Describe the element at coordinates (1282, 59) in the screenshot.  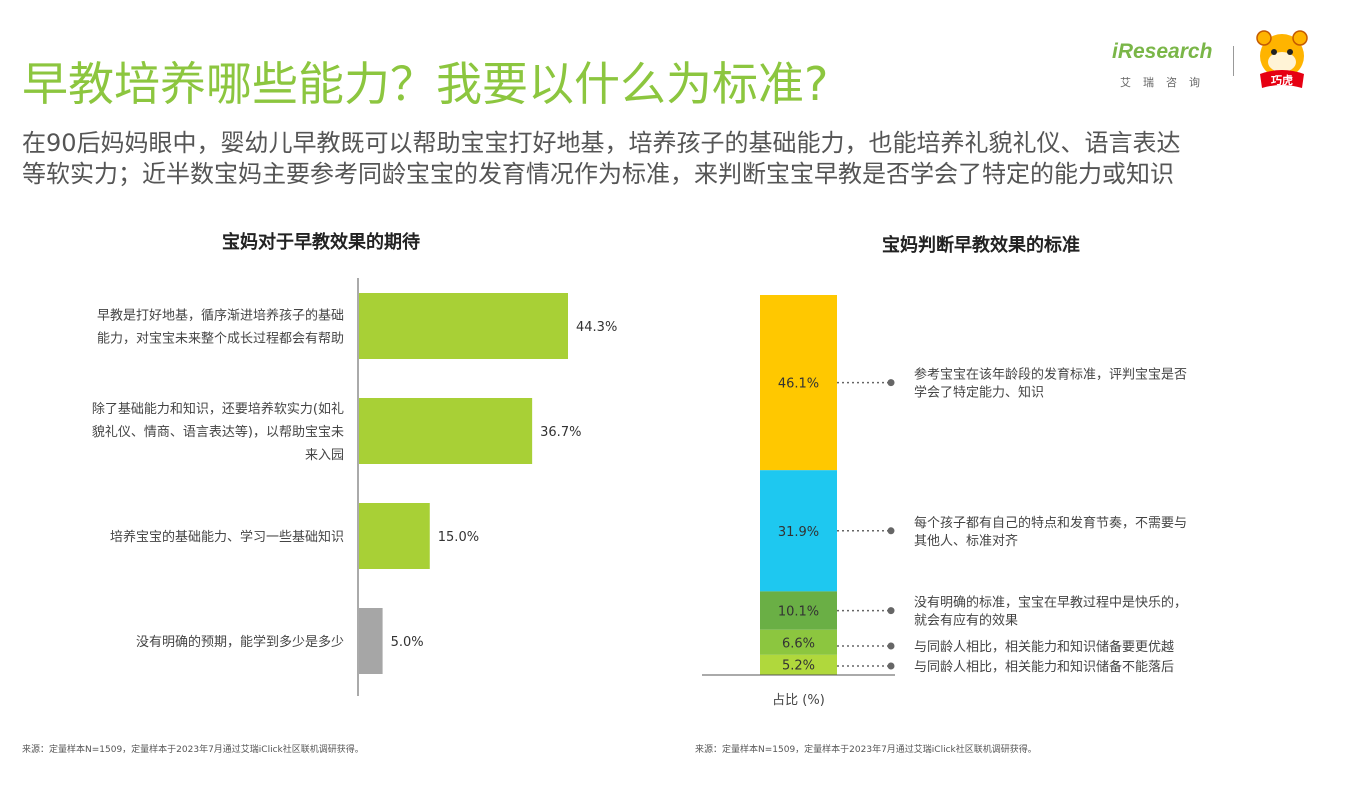
I see `qiaohu-mascot-icon: 巧虎` at that location.